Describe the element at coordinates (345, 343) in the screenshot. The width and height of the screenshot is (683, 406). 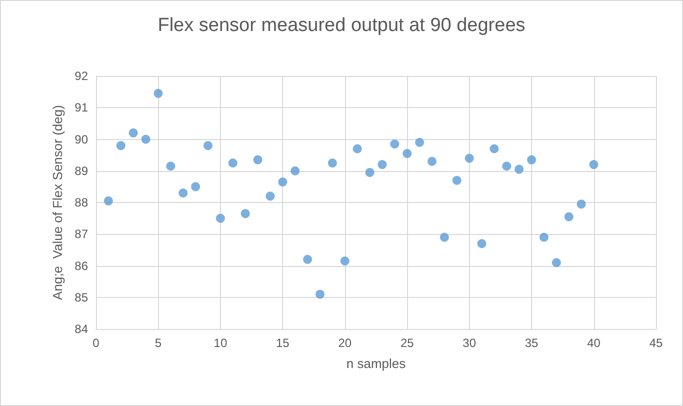
I see `x-tick-label: 20` at that location.